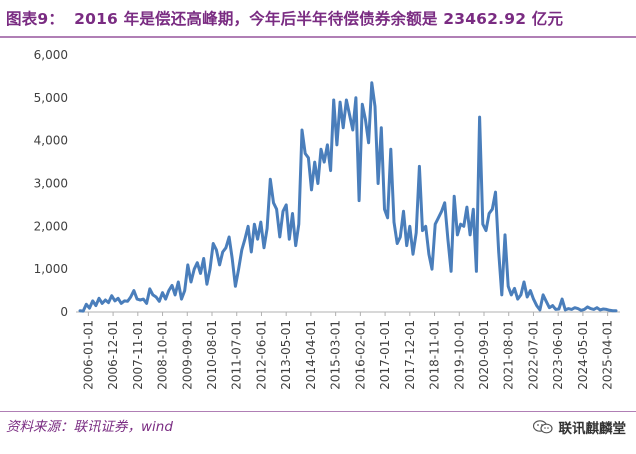 The height and width of the screenshot is (454, 636). Describe the element at coordinates (237, 355) in the screenshot. I see `x-tick-label: 2011-07-01` at that location.